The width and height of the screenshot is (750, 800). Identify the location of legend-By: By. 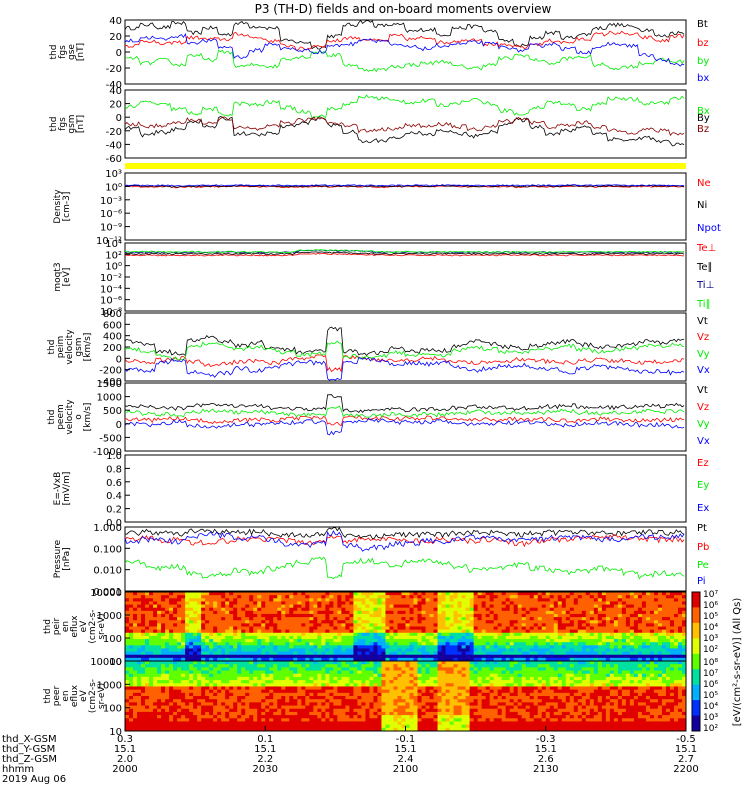
(703, 118).